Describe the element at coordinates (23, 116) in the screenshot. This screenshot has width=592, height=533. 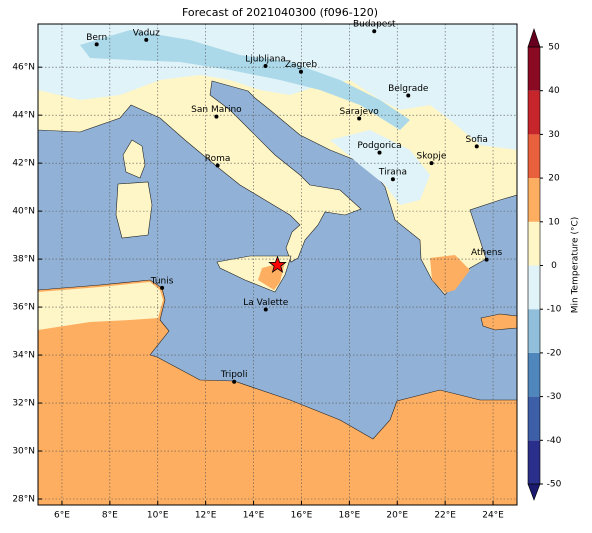
I see `y-tick-label: 44°N` at that location.